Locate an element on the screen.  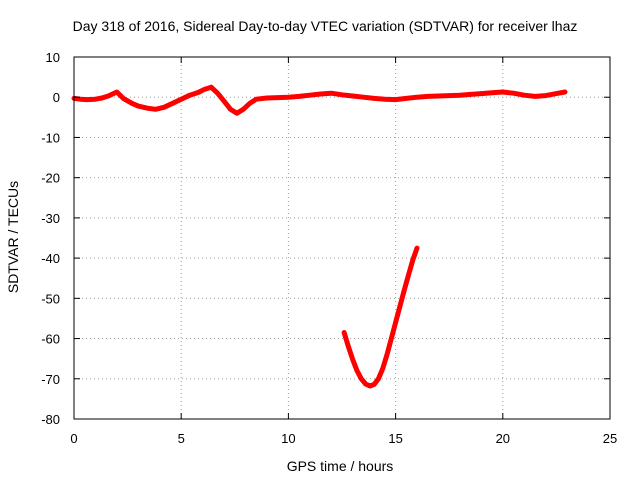
y-tick-label: -60 is located at coordinates (50, 339).